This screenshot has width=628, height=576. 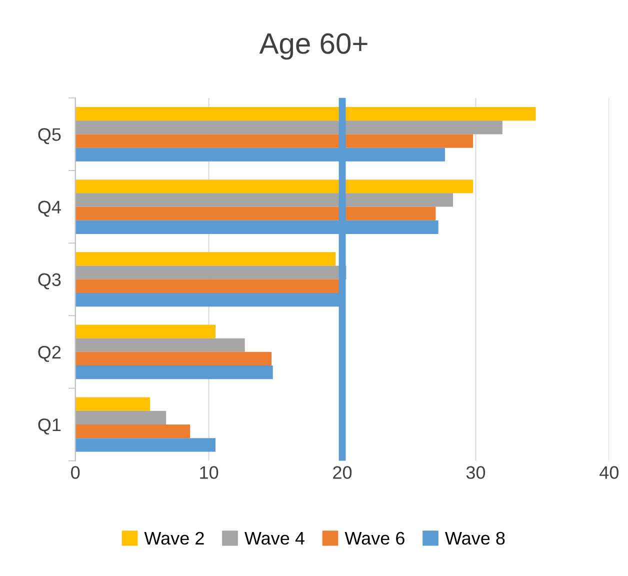 What do you see at coordinates (49, 136) in the screenshot?
I see `y-tick-label: Q5` at bounding box center [49, 136].